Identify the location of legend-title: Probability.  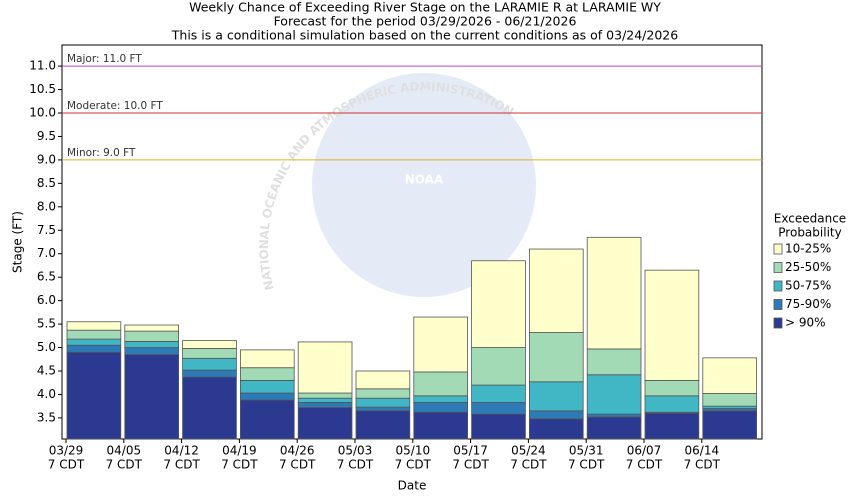
(809, 233).